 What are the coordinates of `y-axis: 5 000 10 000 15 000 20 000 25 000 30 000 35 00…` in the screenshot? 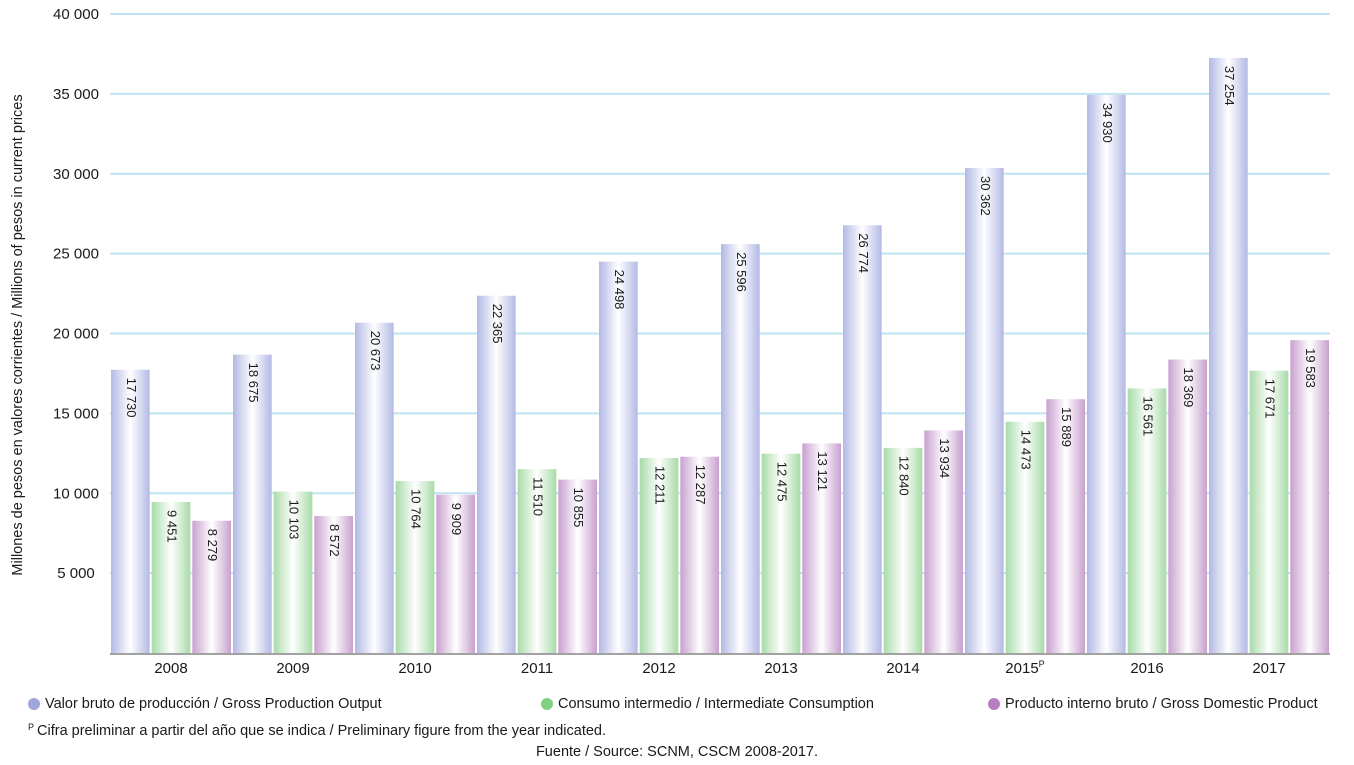 It's located at (76, 294).